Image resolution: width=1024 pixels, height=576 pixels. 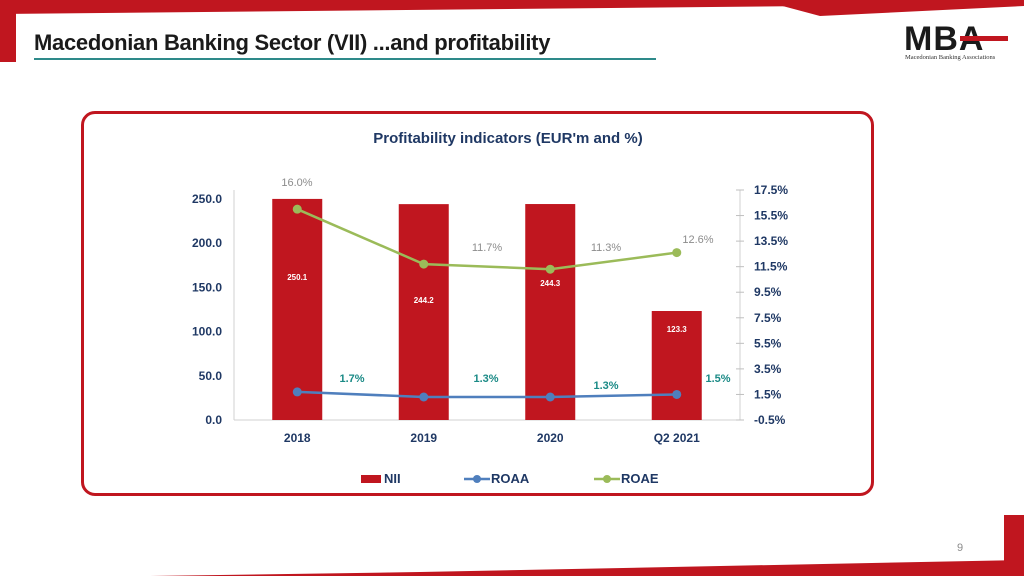 I want to click on legend-roaa-marker, so click(x=477, y=479).